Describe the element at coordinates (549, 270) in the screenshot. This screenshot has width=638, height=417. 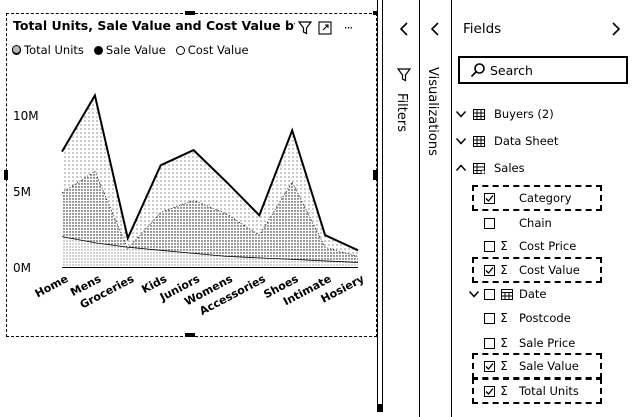
I see `field-name: Cost Value` at that location.